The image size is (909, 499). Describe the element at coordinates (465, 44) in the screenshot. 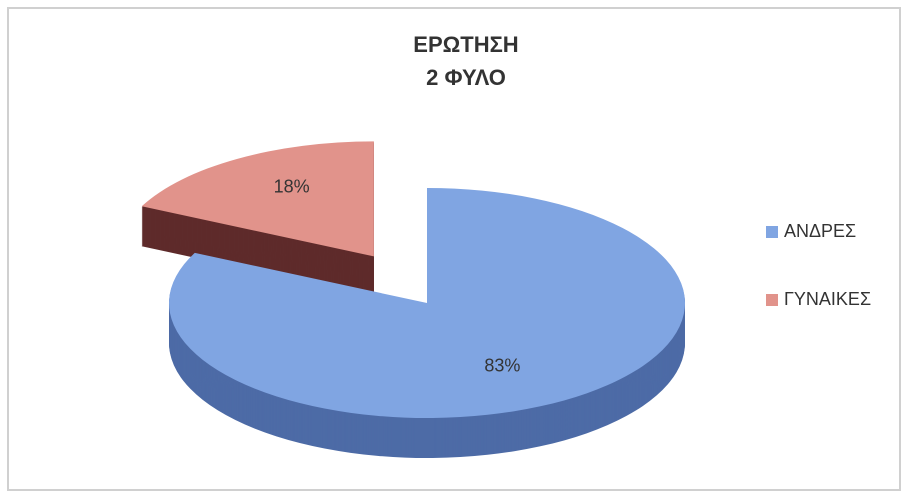

I see `chart-title: ΕΡΩΤΗΣΗ` at that location.